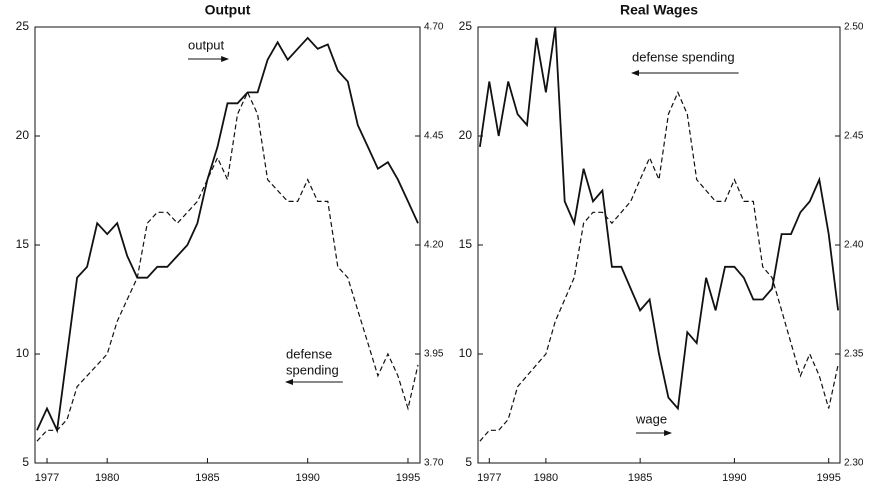 This screenshot has width=878, height=492. Describe the element at coordinates (659, 10) in the screenshot. I see `chart-title: Real Wages` at that location.